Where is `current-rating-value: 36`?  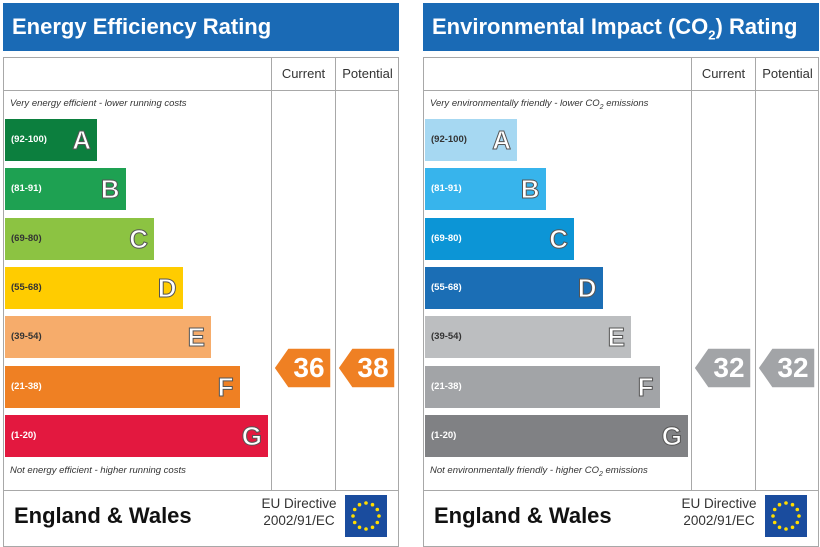 current-rating-value: 36 is located at coordinates (309, 367).